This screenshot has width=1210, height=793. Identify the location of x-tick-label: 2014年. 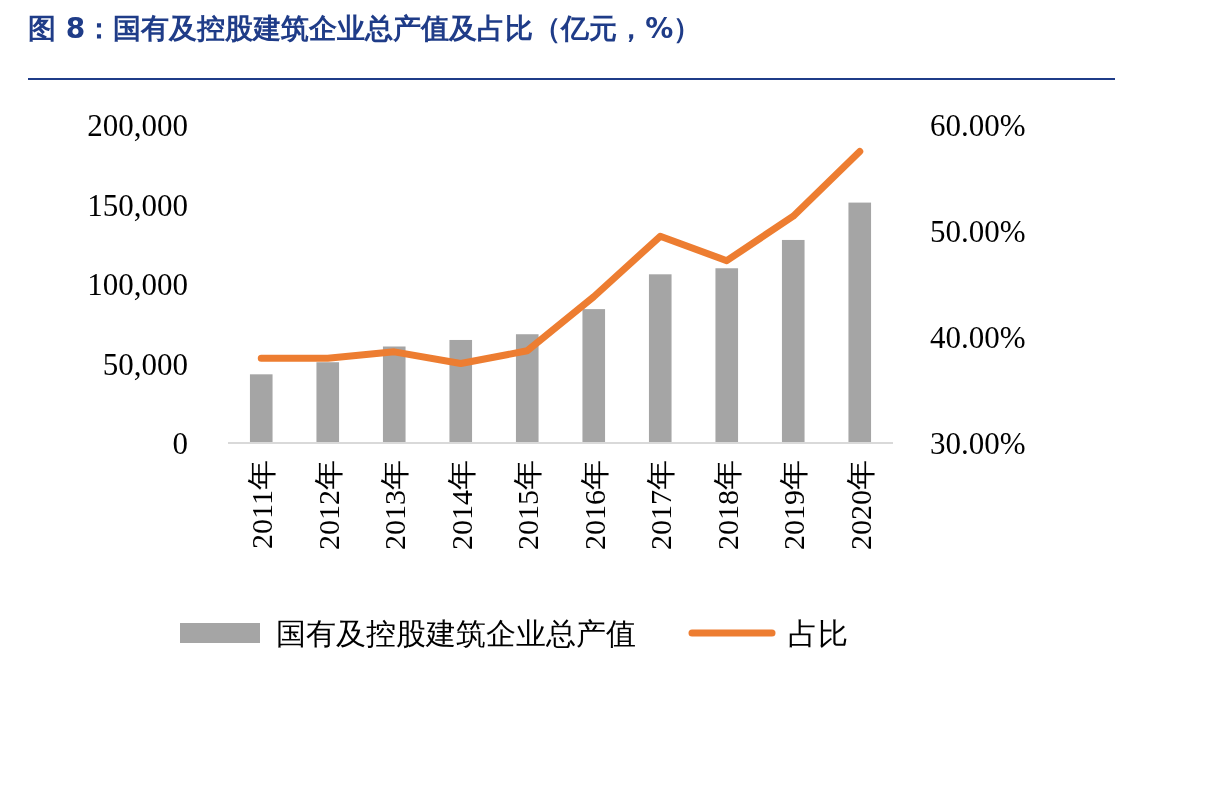
(461, 505).